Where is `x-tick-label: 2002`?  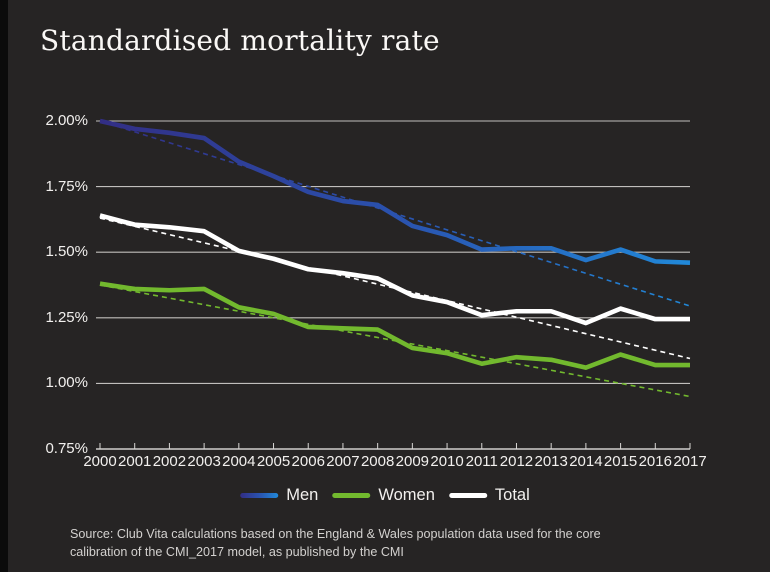 x-tick-label: 2002 is located at coordinates (169, 461).